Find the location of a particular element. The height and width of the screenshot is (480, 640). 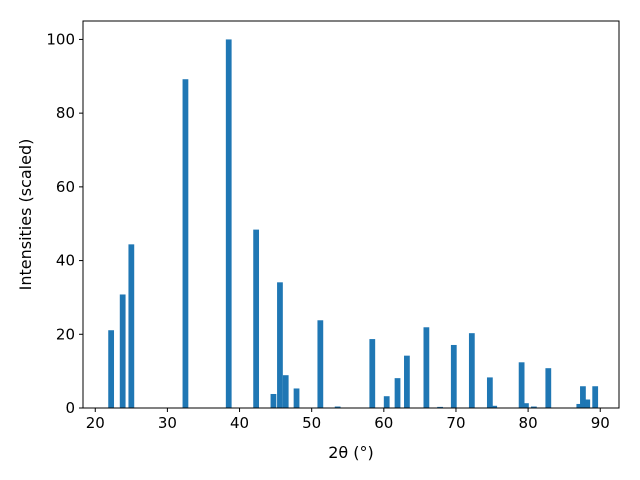

x-axis-ticks: 20 30 40 50 60 70 80 90 is located at coordinates (348, 420).